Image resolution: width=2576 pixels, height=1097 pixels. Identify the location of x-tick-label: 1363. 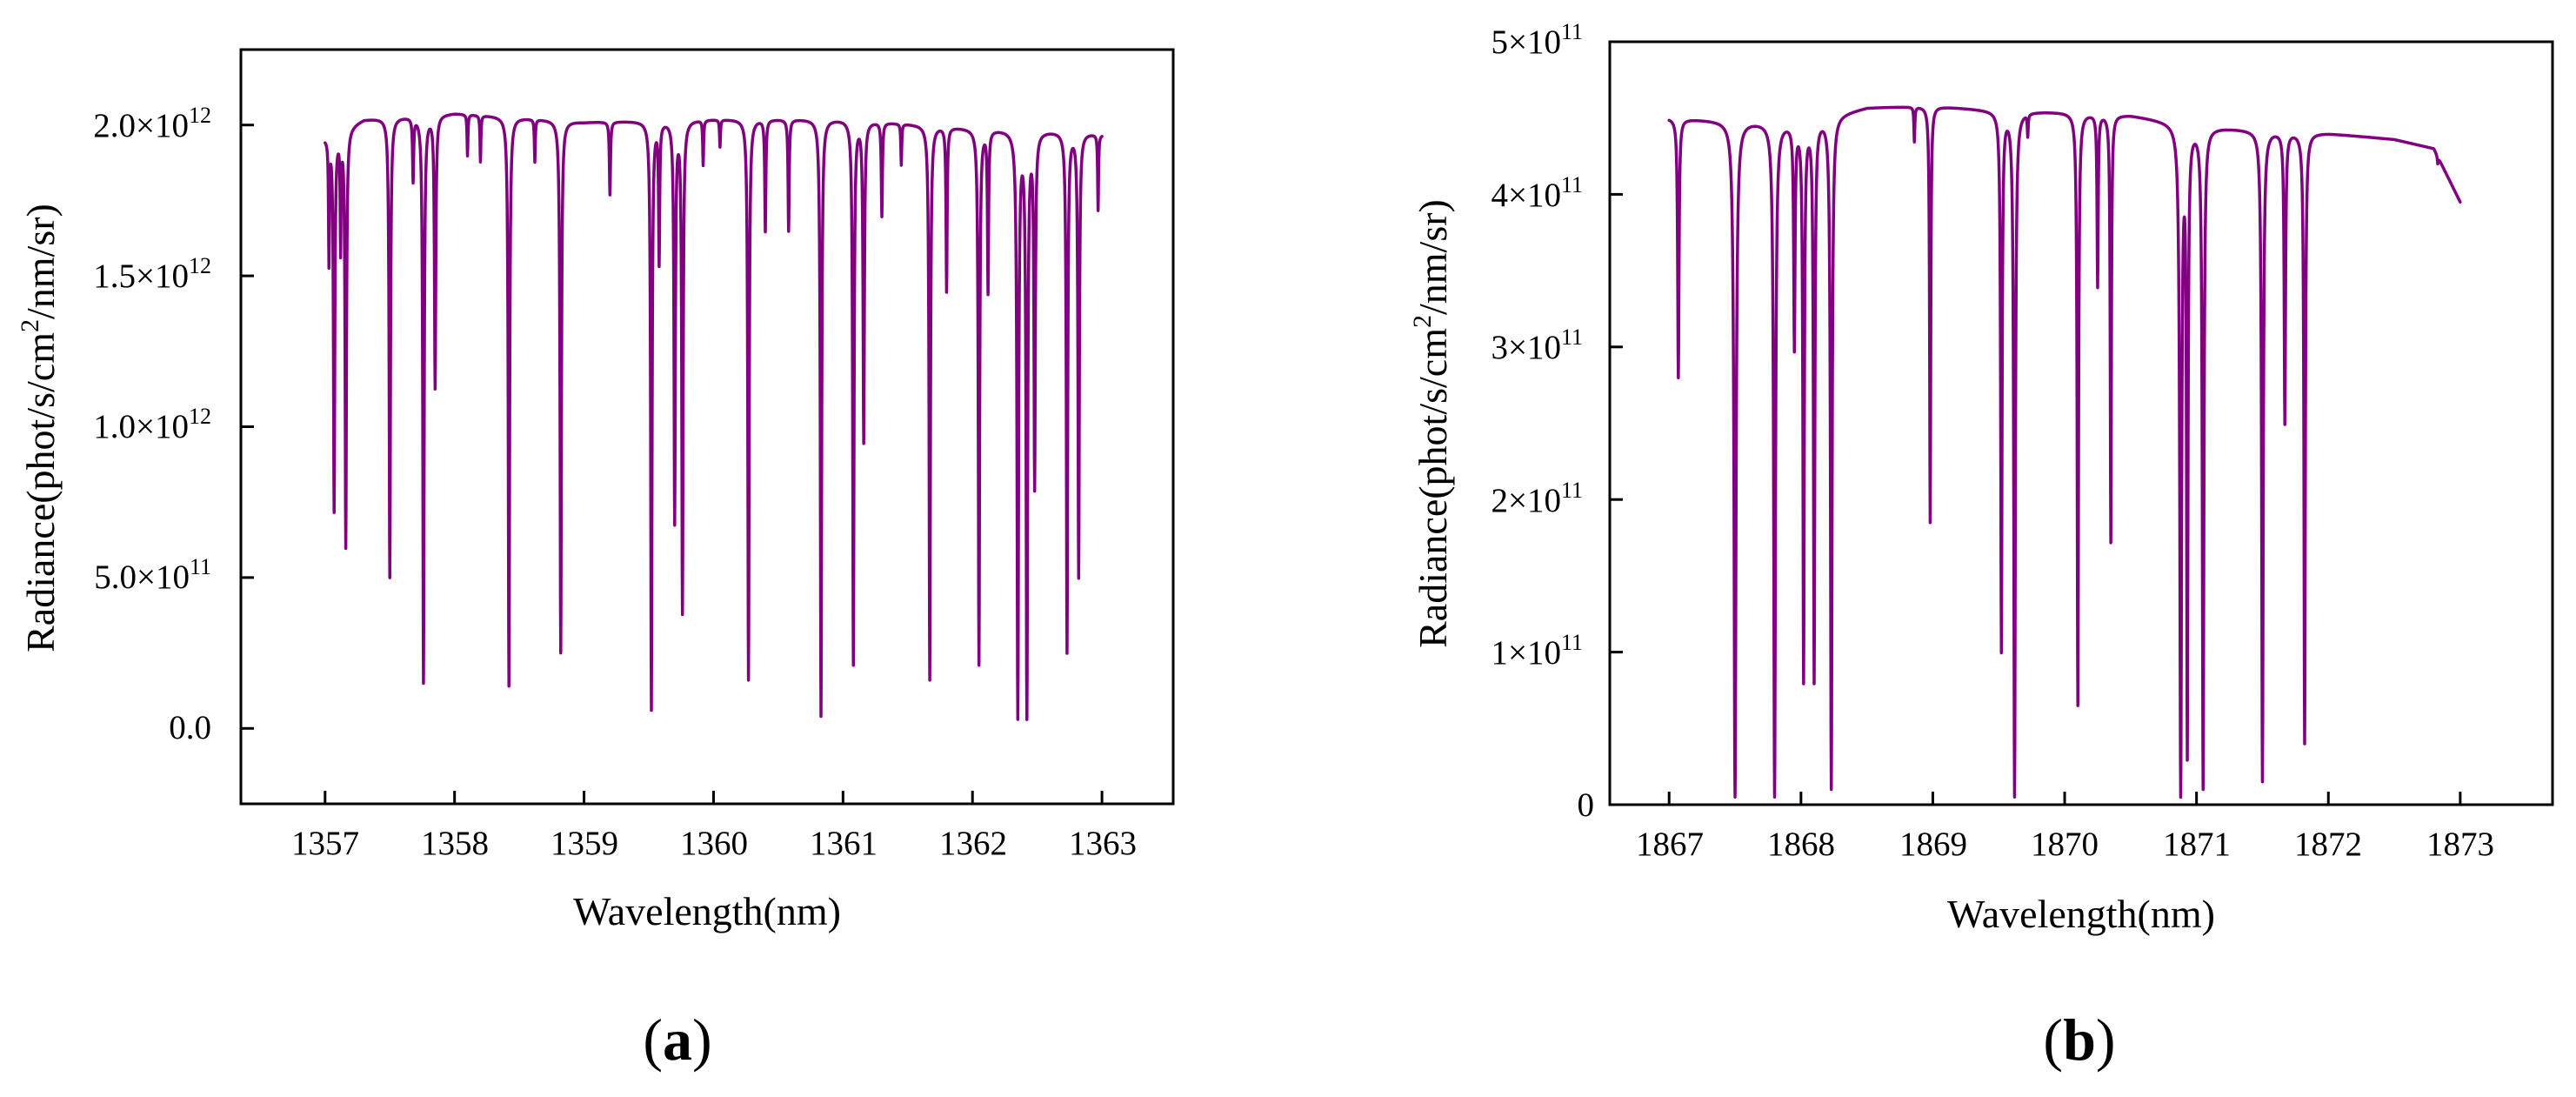
(1103, 843).